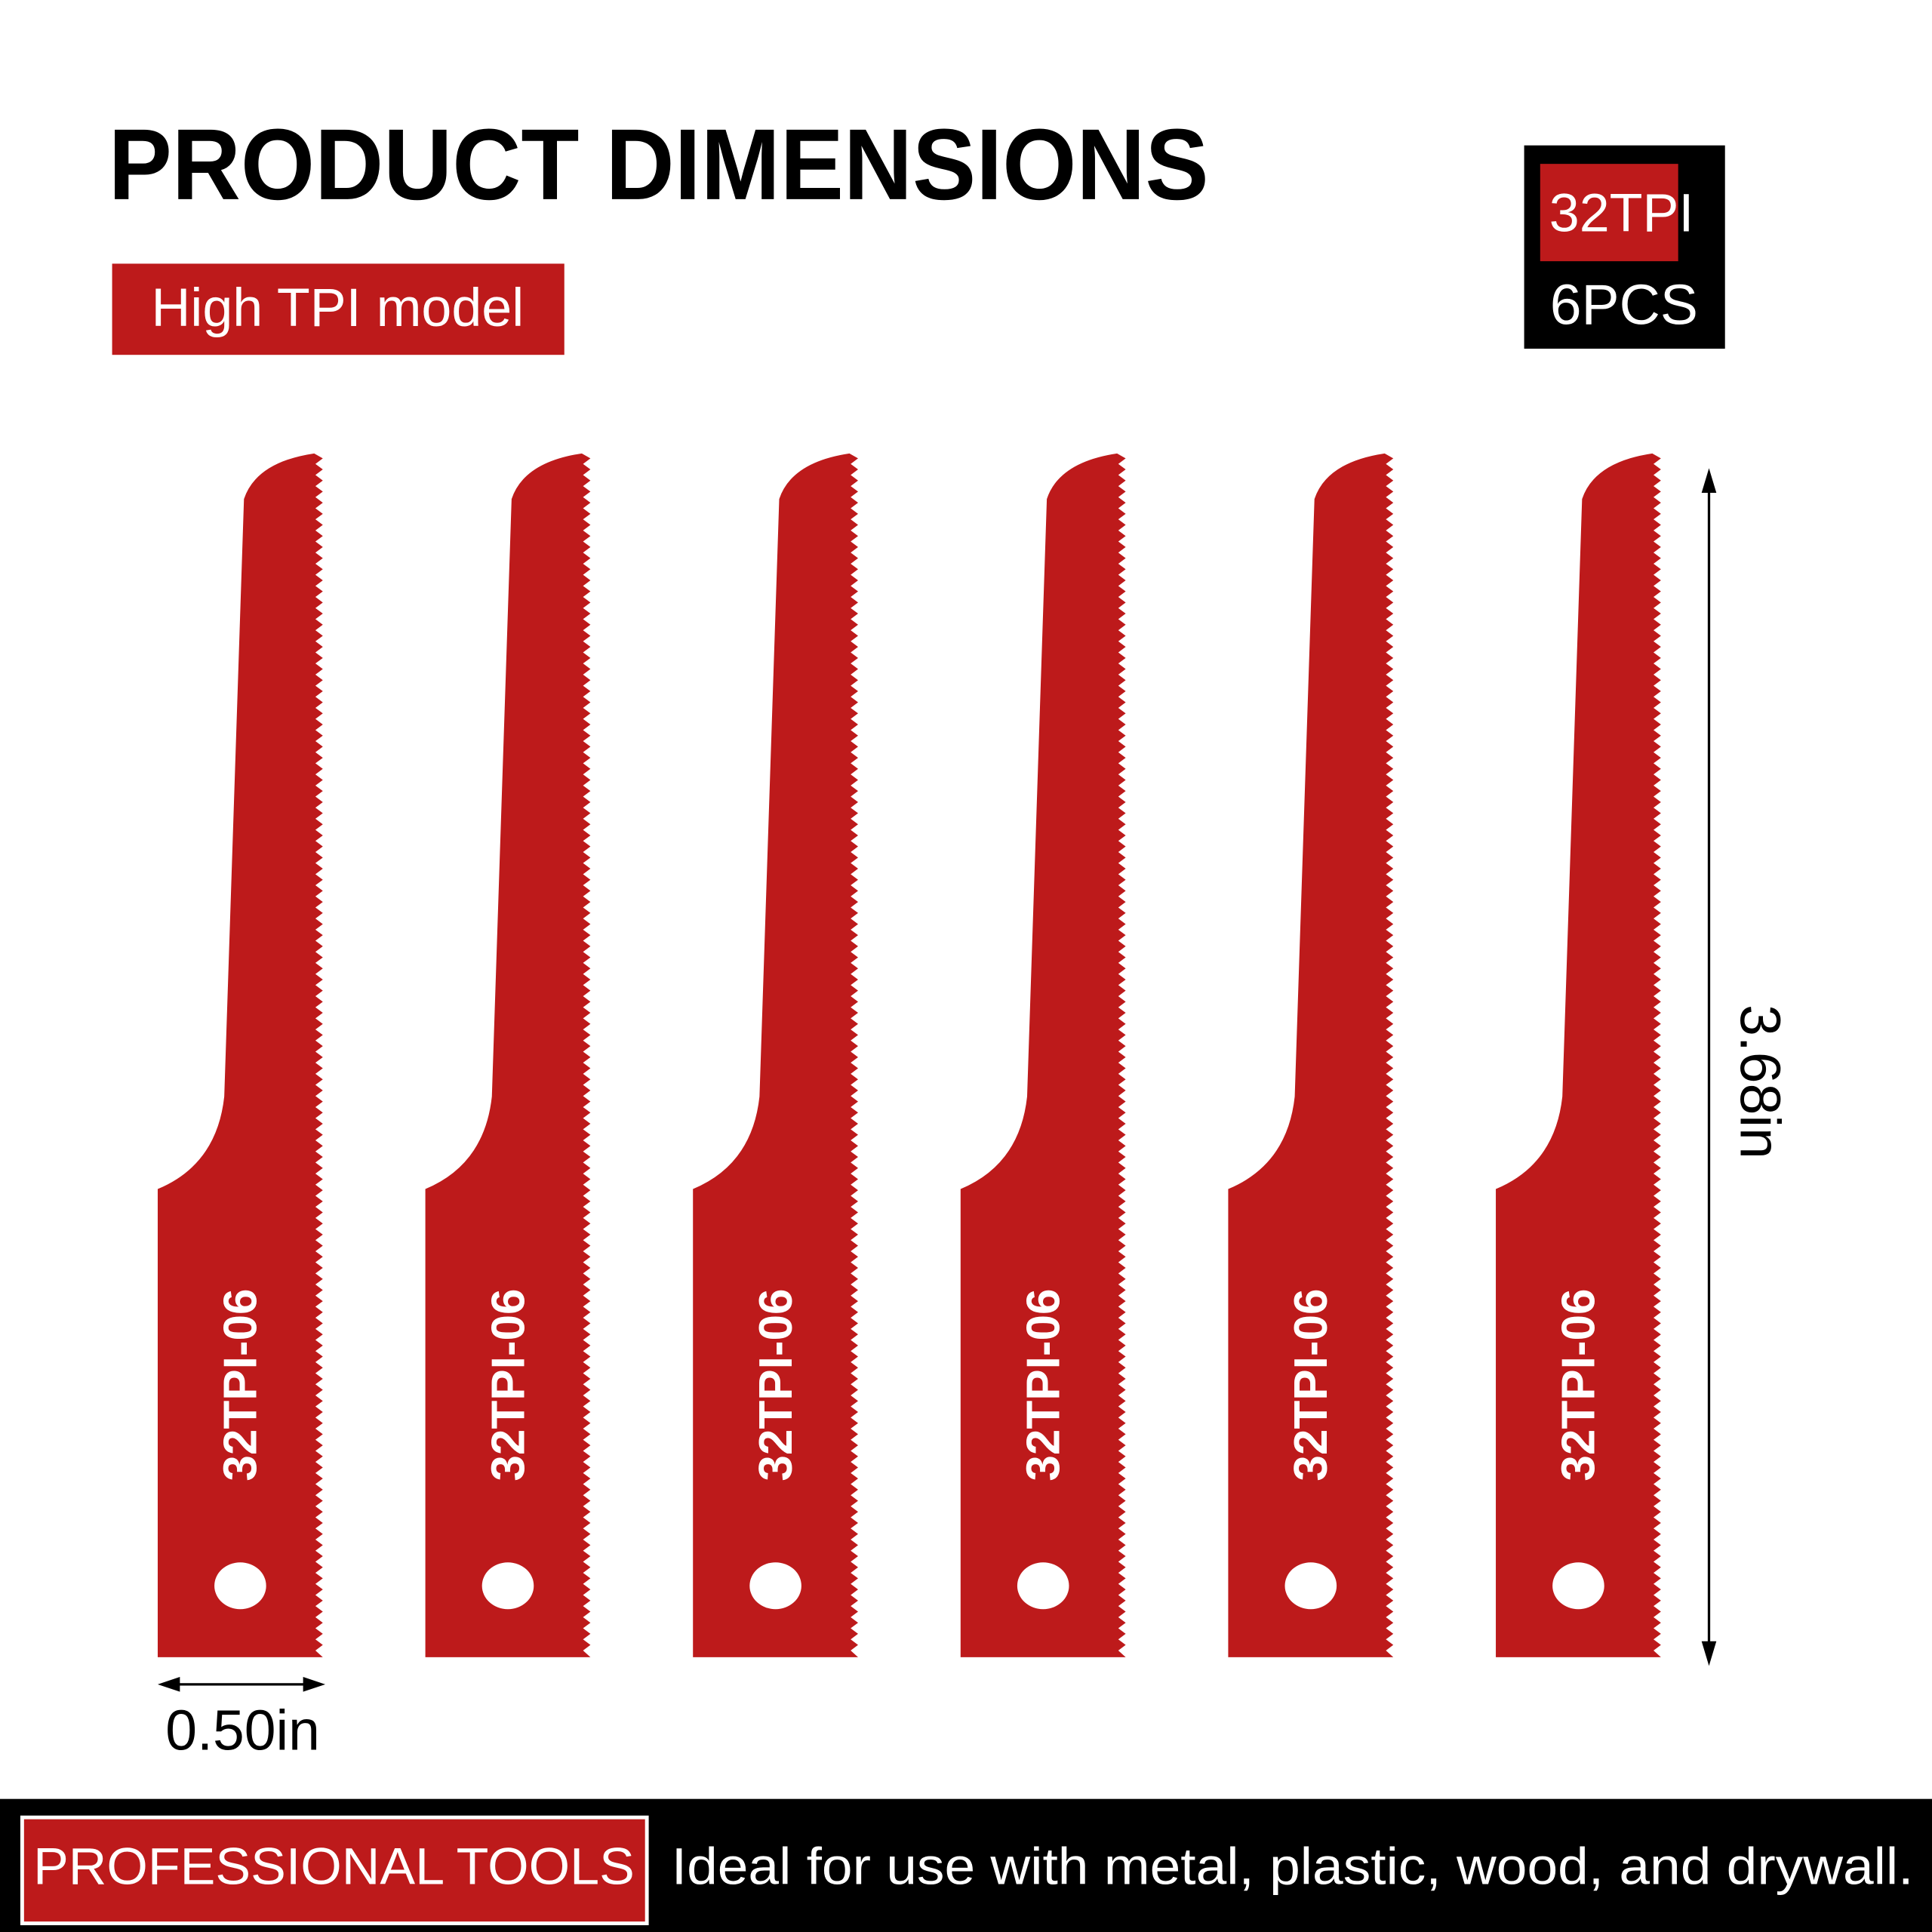 This screenshot has height=1932, width=1932. Describe the element at coordinates (659, 165) in the screenshot. I see `title: PRODUCT DIMENSIONS` at that location.